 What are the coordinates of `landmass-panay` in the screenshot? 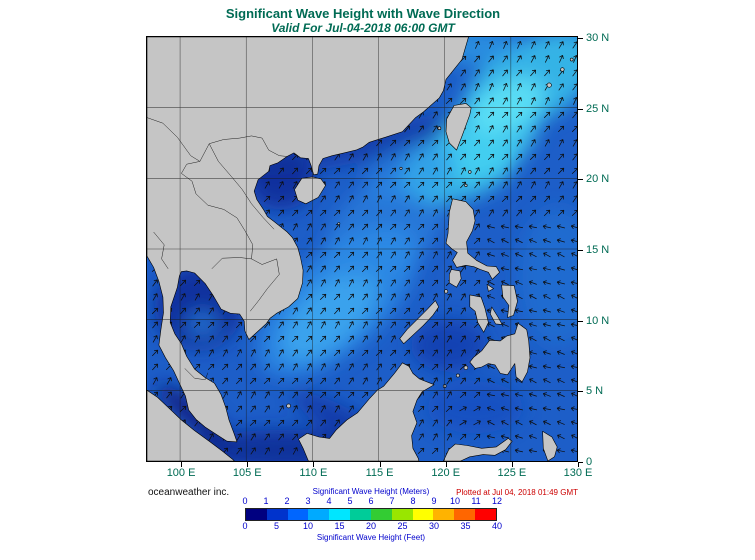 It's located at (479, 314).